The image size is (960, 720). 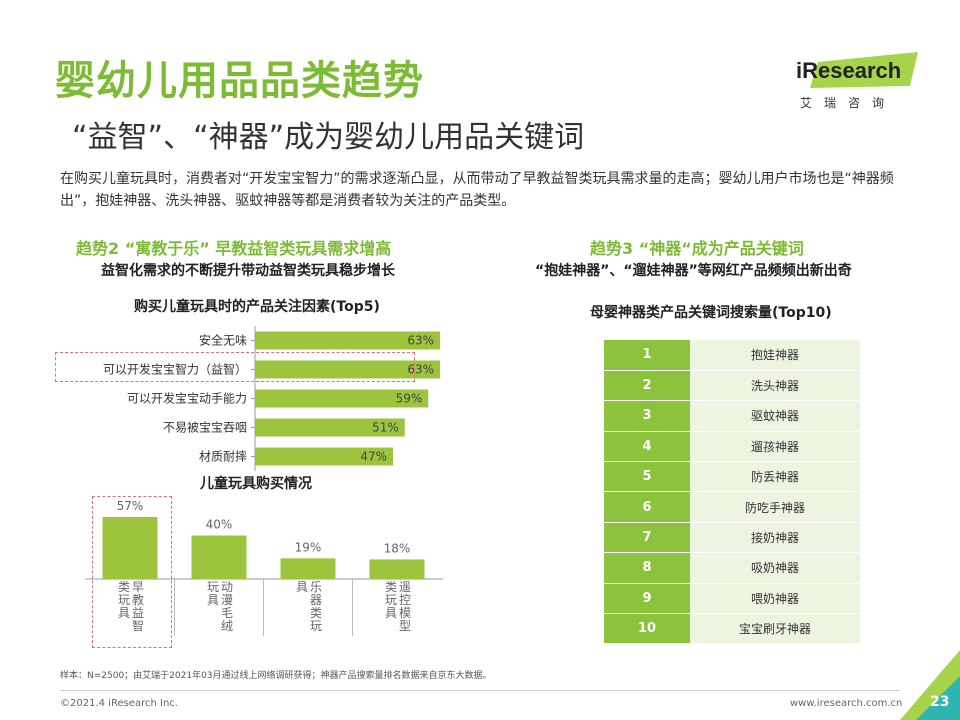 What do you see at coordinates (647, 355) in the screenshot?
I see `ranking-number: 1` at bounding box center [647, 355].